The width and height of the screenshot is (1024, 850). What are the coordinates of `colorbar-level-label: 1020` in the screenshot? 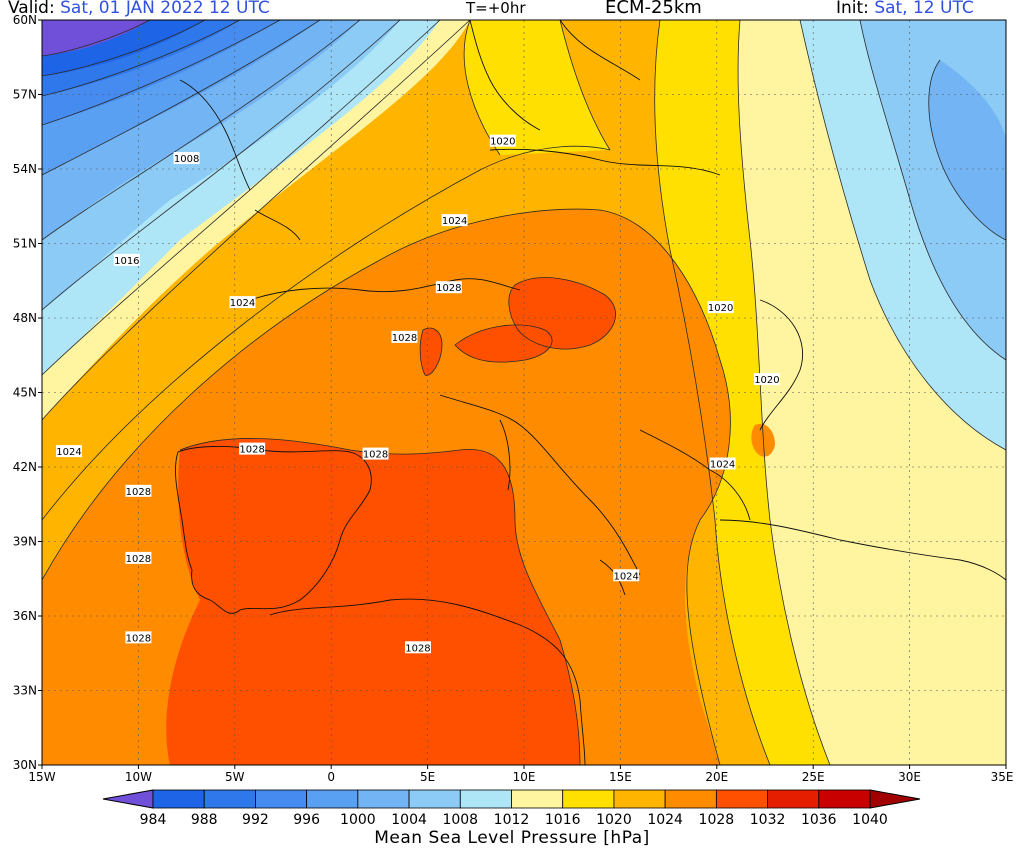 It's located at (614, 820).